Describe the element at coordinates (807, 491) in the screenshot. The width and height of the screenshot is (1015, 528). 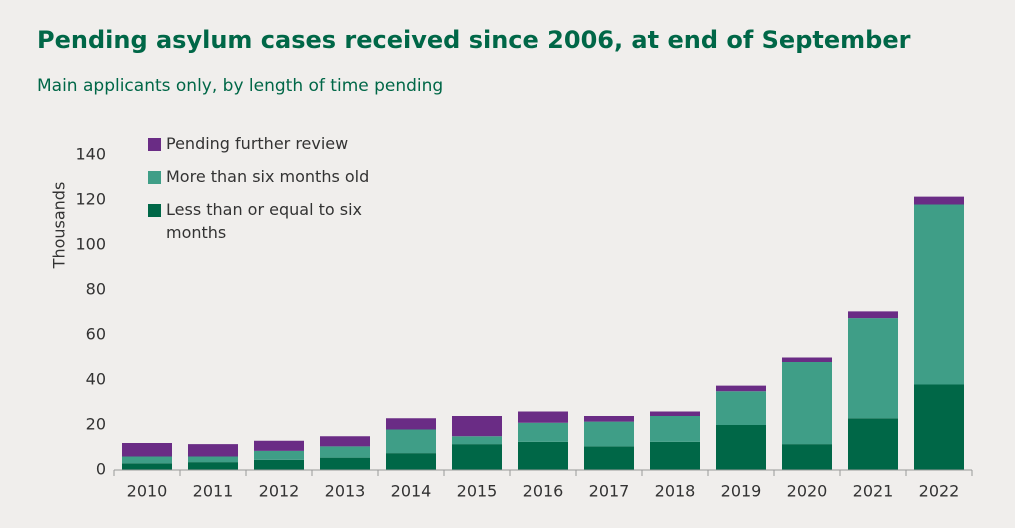
I see `x-tick-label: 2020` at that location.